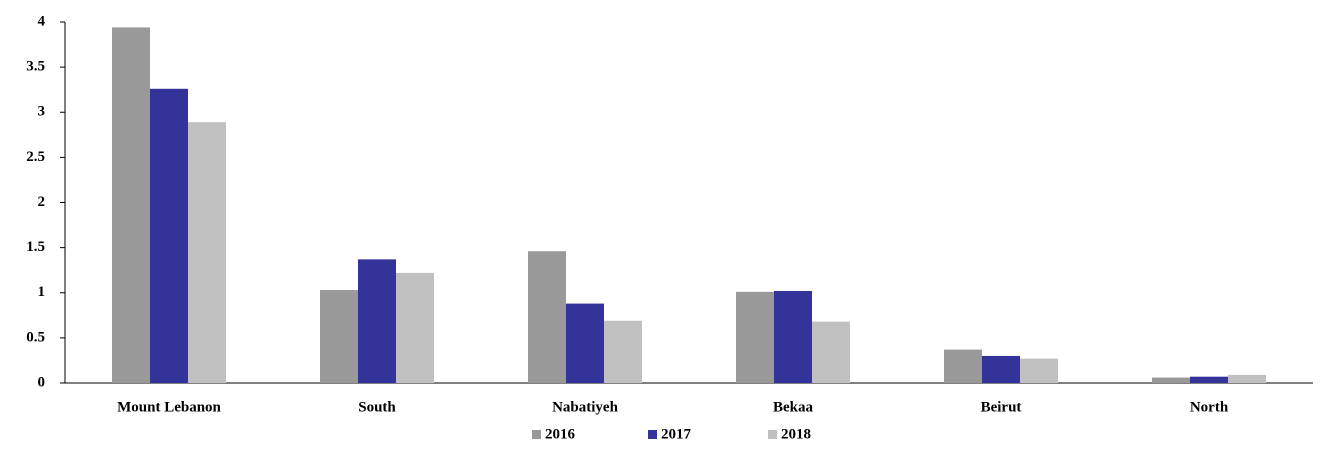 The width and height of the screenshot is (1323, 452). I want to click on x-tick-label: Beirut, so click(1001, 407).